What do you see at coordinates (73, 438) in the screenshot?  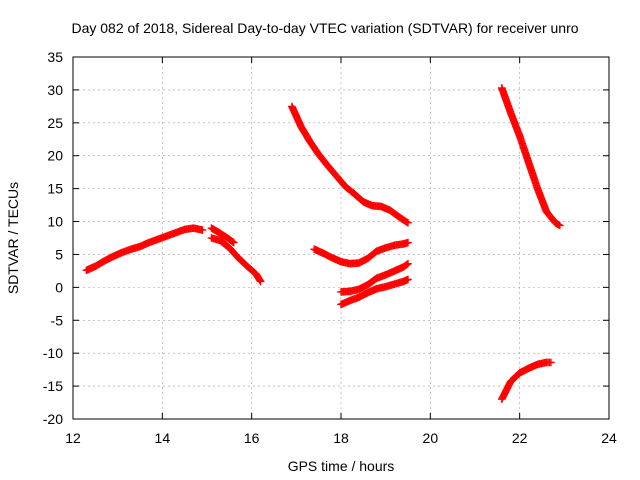 I see `x-tick-label: 12` at bounding box center [73, 438].